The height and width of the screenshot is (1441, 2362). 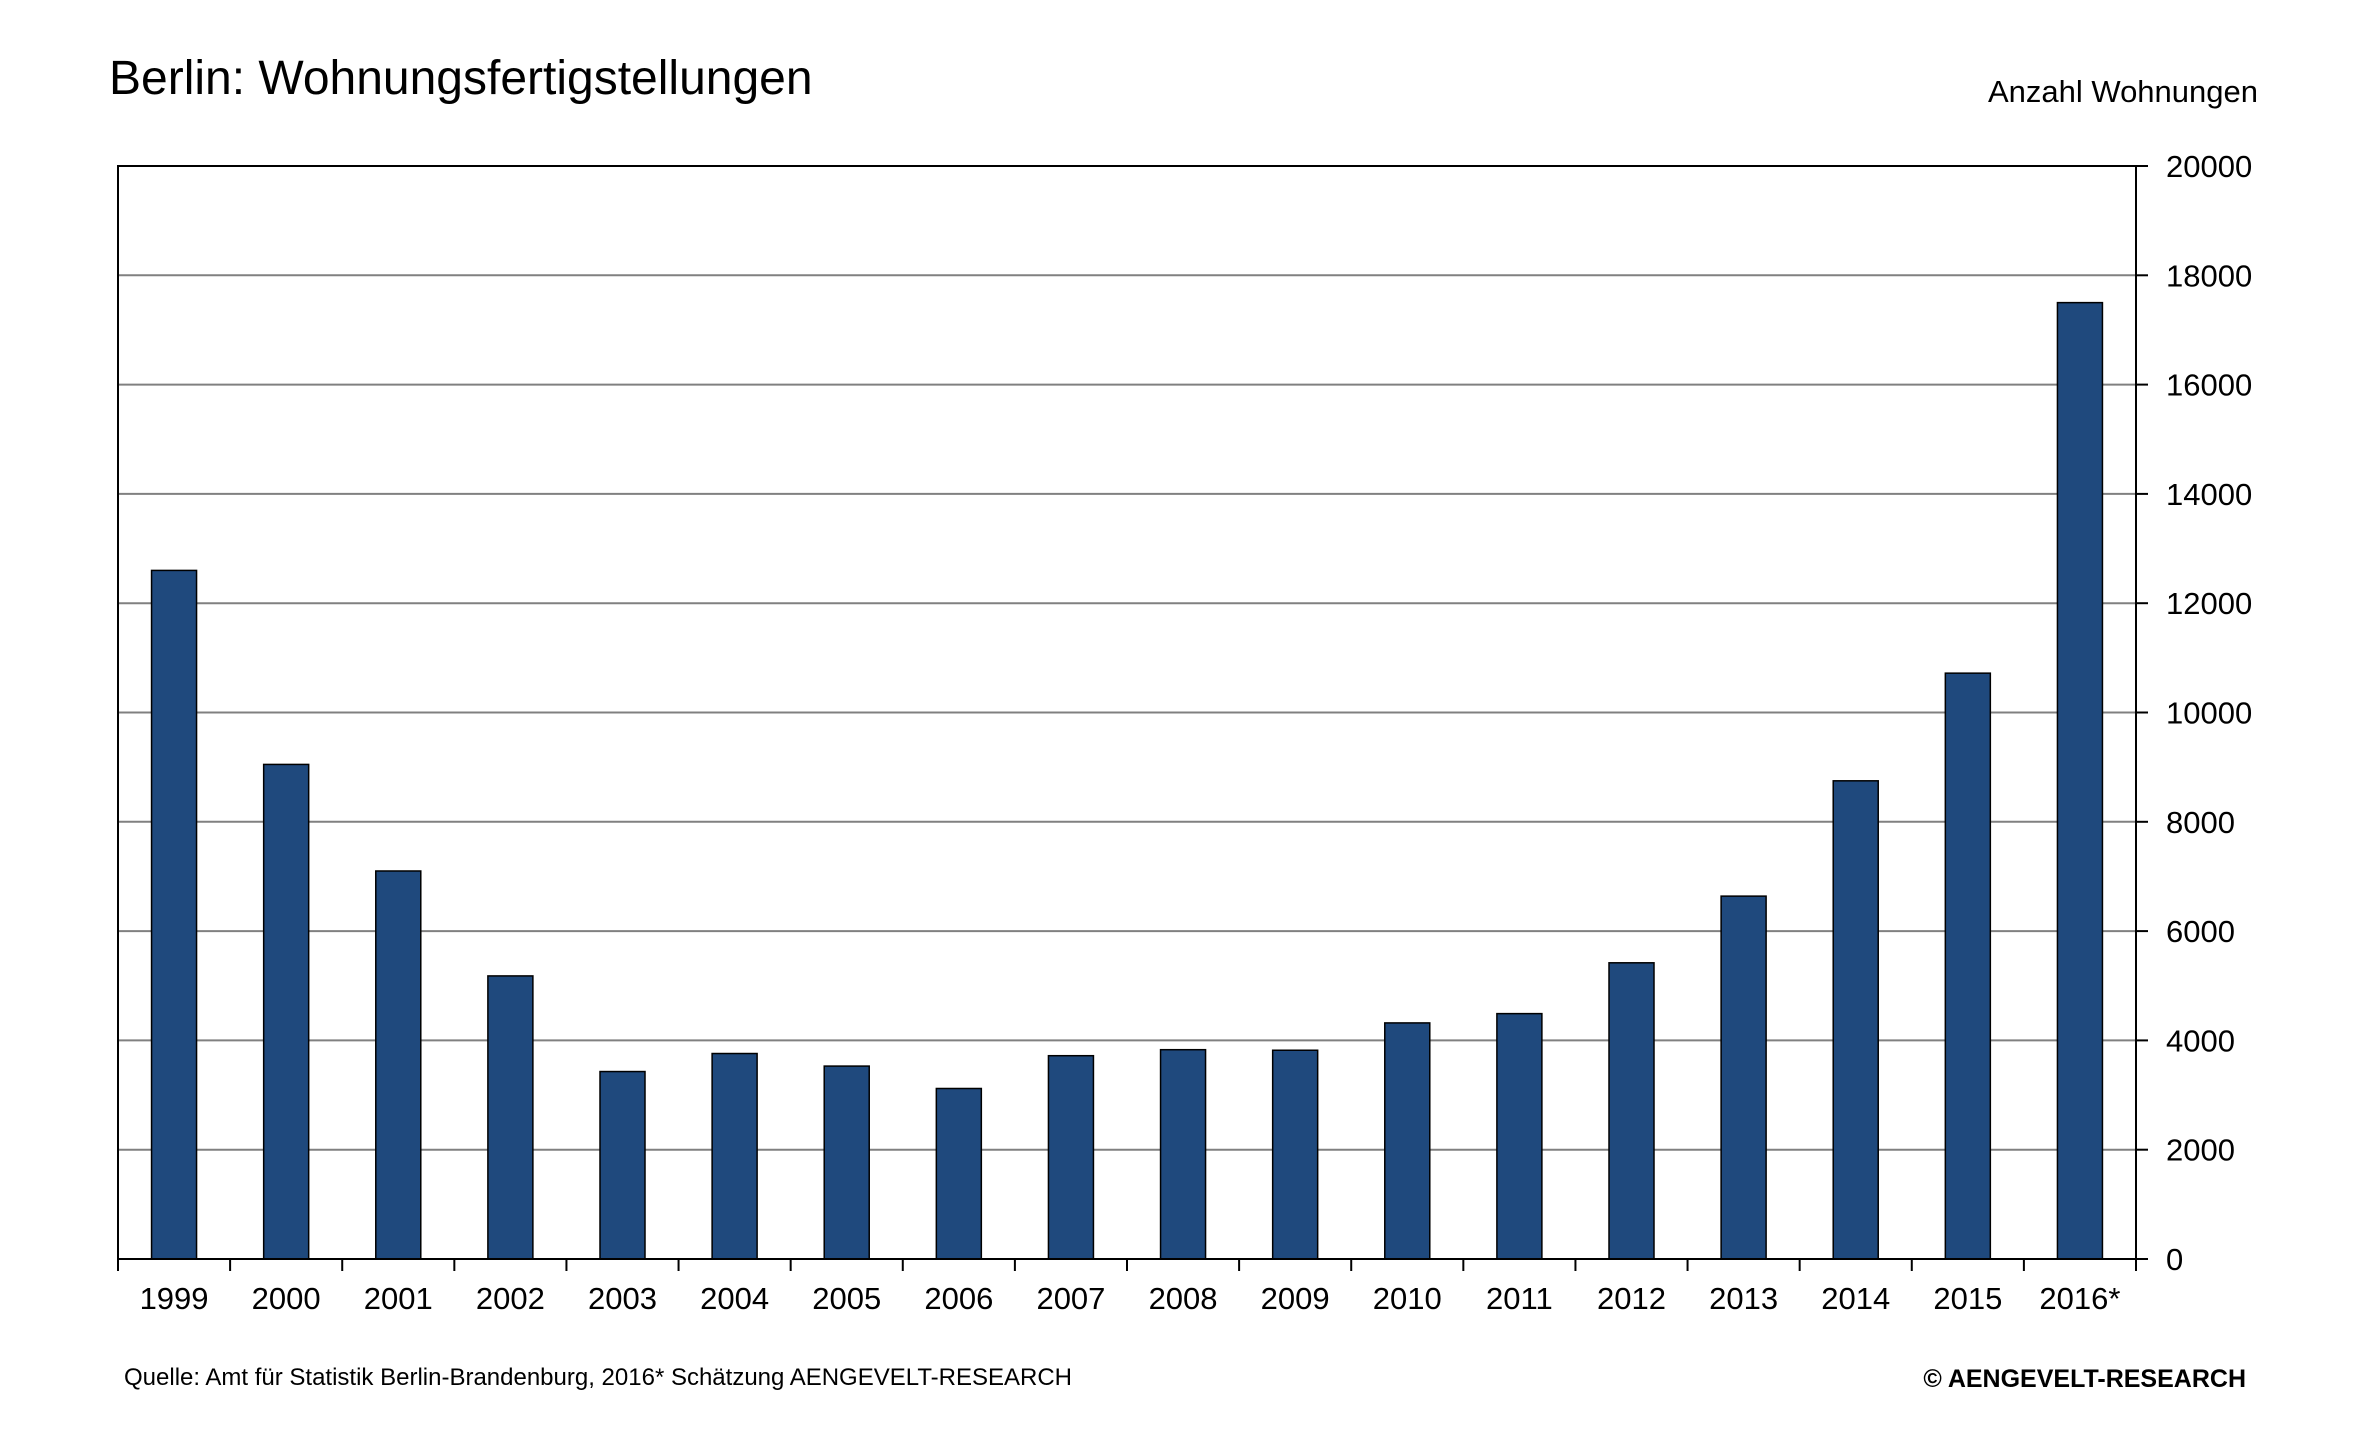 What do you see at coordinates (510, 1117) in the screenshot?
I see `bar-2002` at bounding box center [510, 1117].